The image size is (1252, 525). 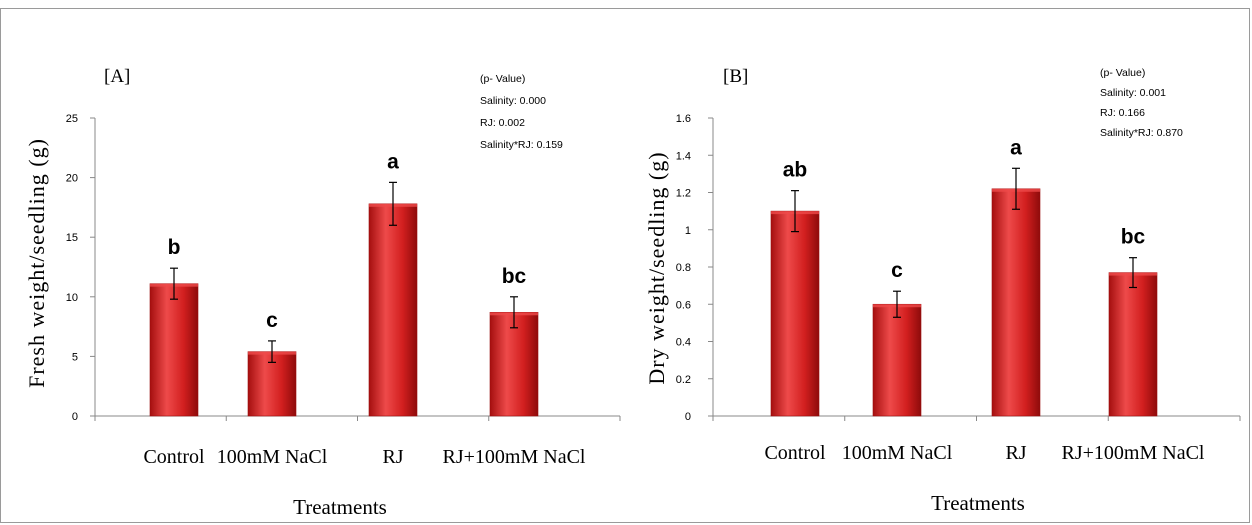 What do you see at coordinates (656, 267) in the screenshot?
I see `y-axis-label-b: Dry weight/seedling (g)` at bounding box center [656, 267].